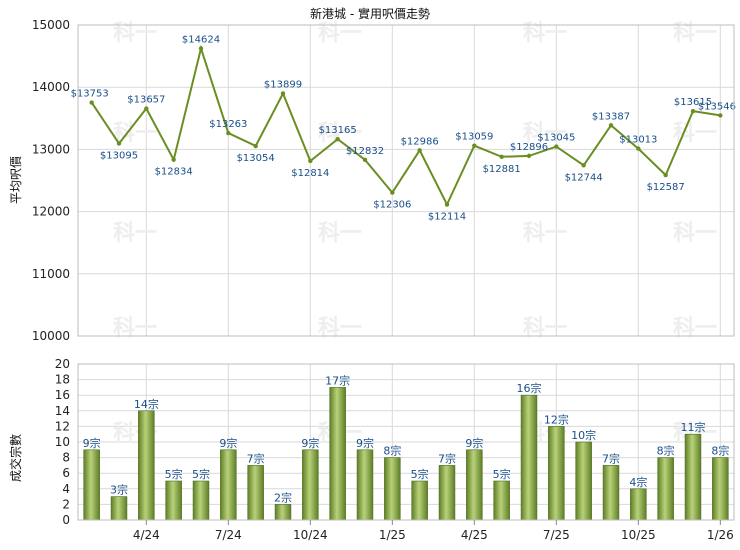 This screenshot has width=740, height=550. I want to click on volume-tick-label: 12, so click(62, 426).